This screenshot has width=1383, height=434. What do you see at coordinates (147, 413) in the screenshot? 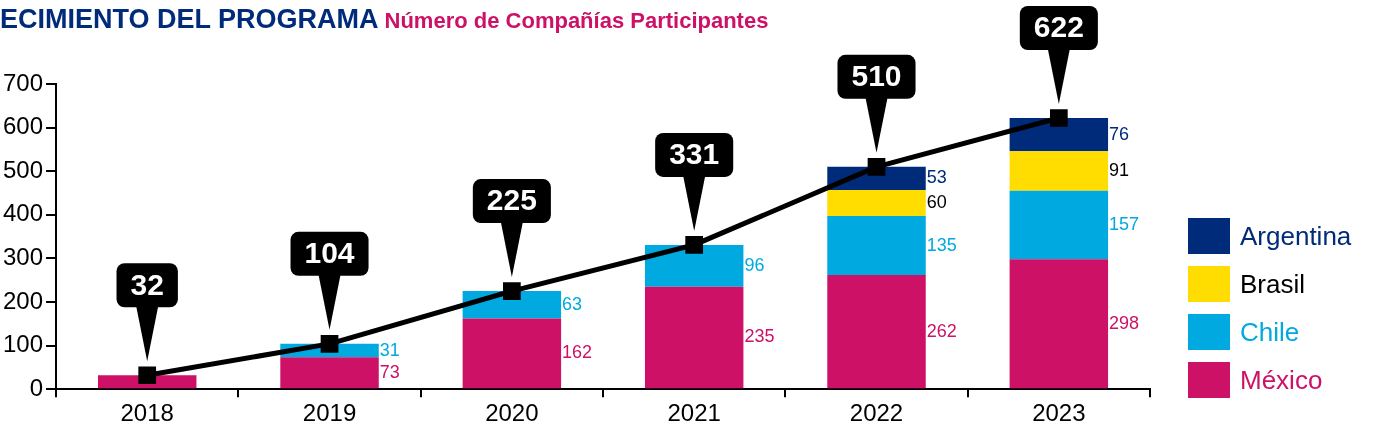
I see `x-tick-label: 2018` at bounding box center [147, 413].